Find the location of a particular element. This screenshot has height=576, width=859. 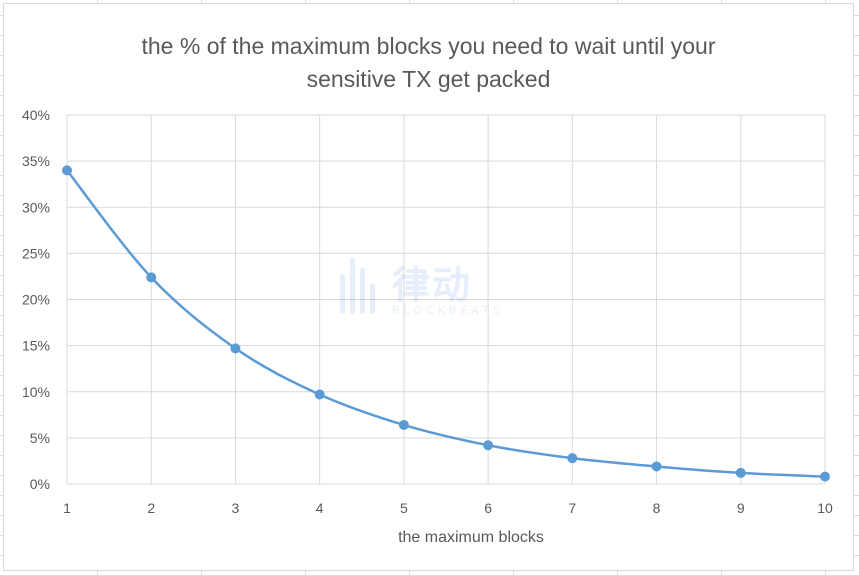

y-tick-label: 0% is located at coordinates (40, 484).